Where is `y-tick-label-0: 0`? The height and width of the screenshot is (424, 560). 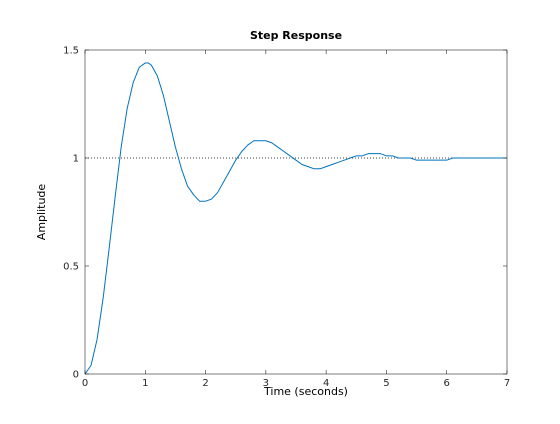 y-tick-label-0: 0 is located at coordinates (76, 375).